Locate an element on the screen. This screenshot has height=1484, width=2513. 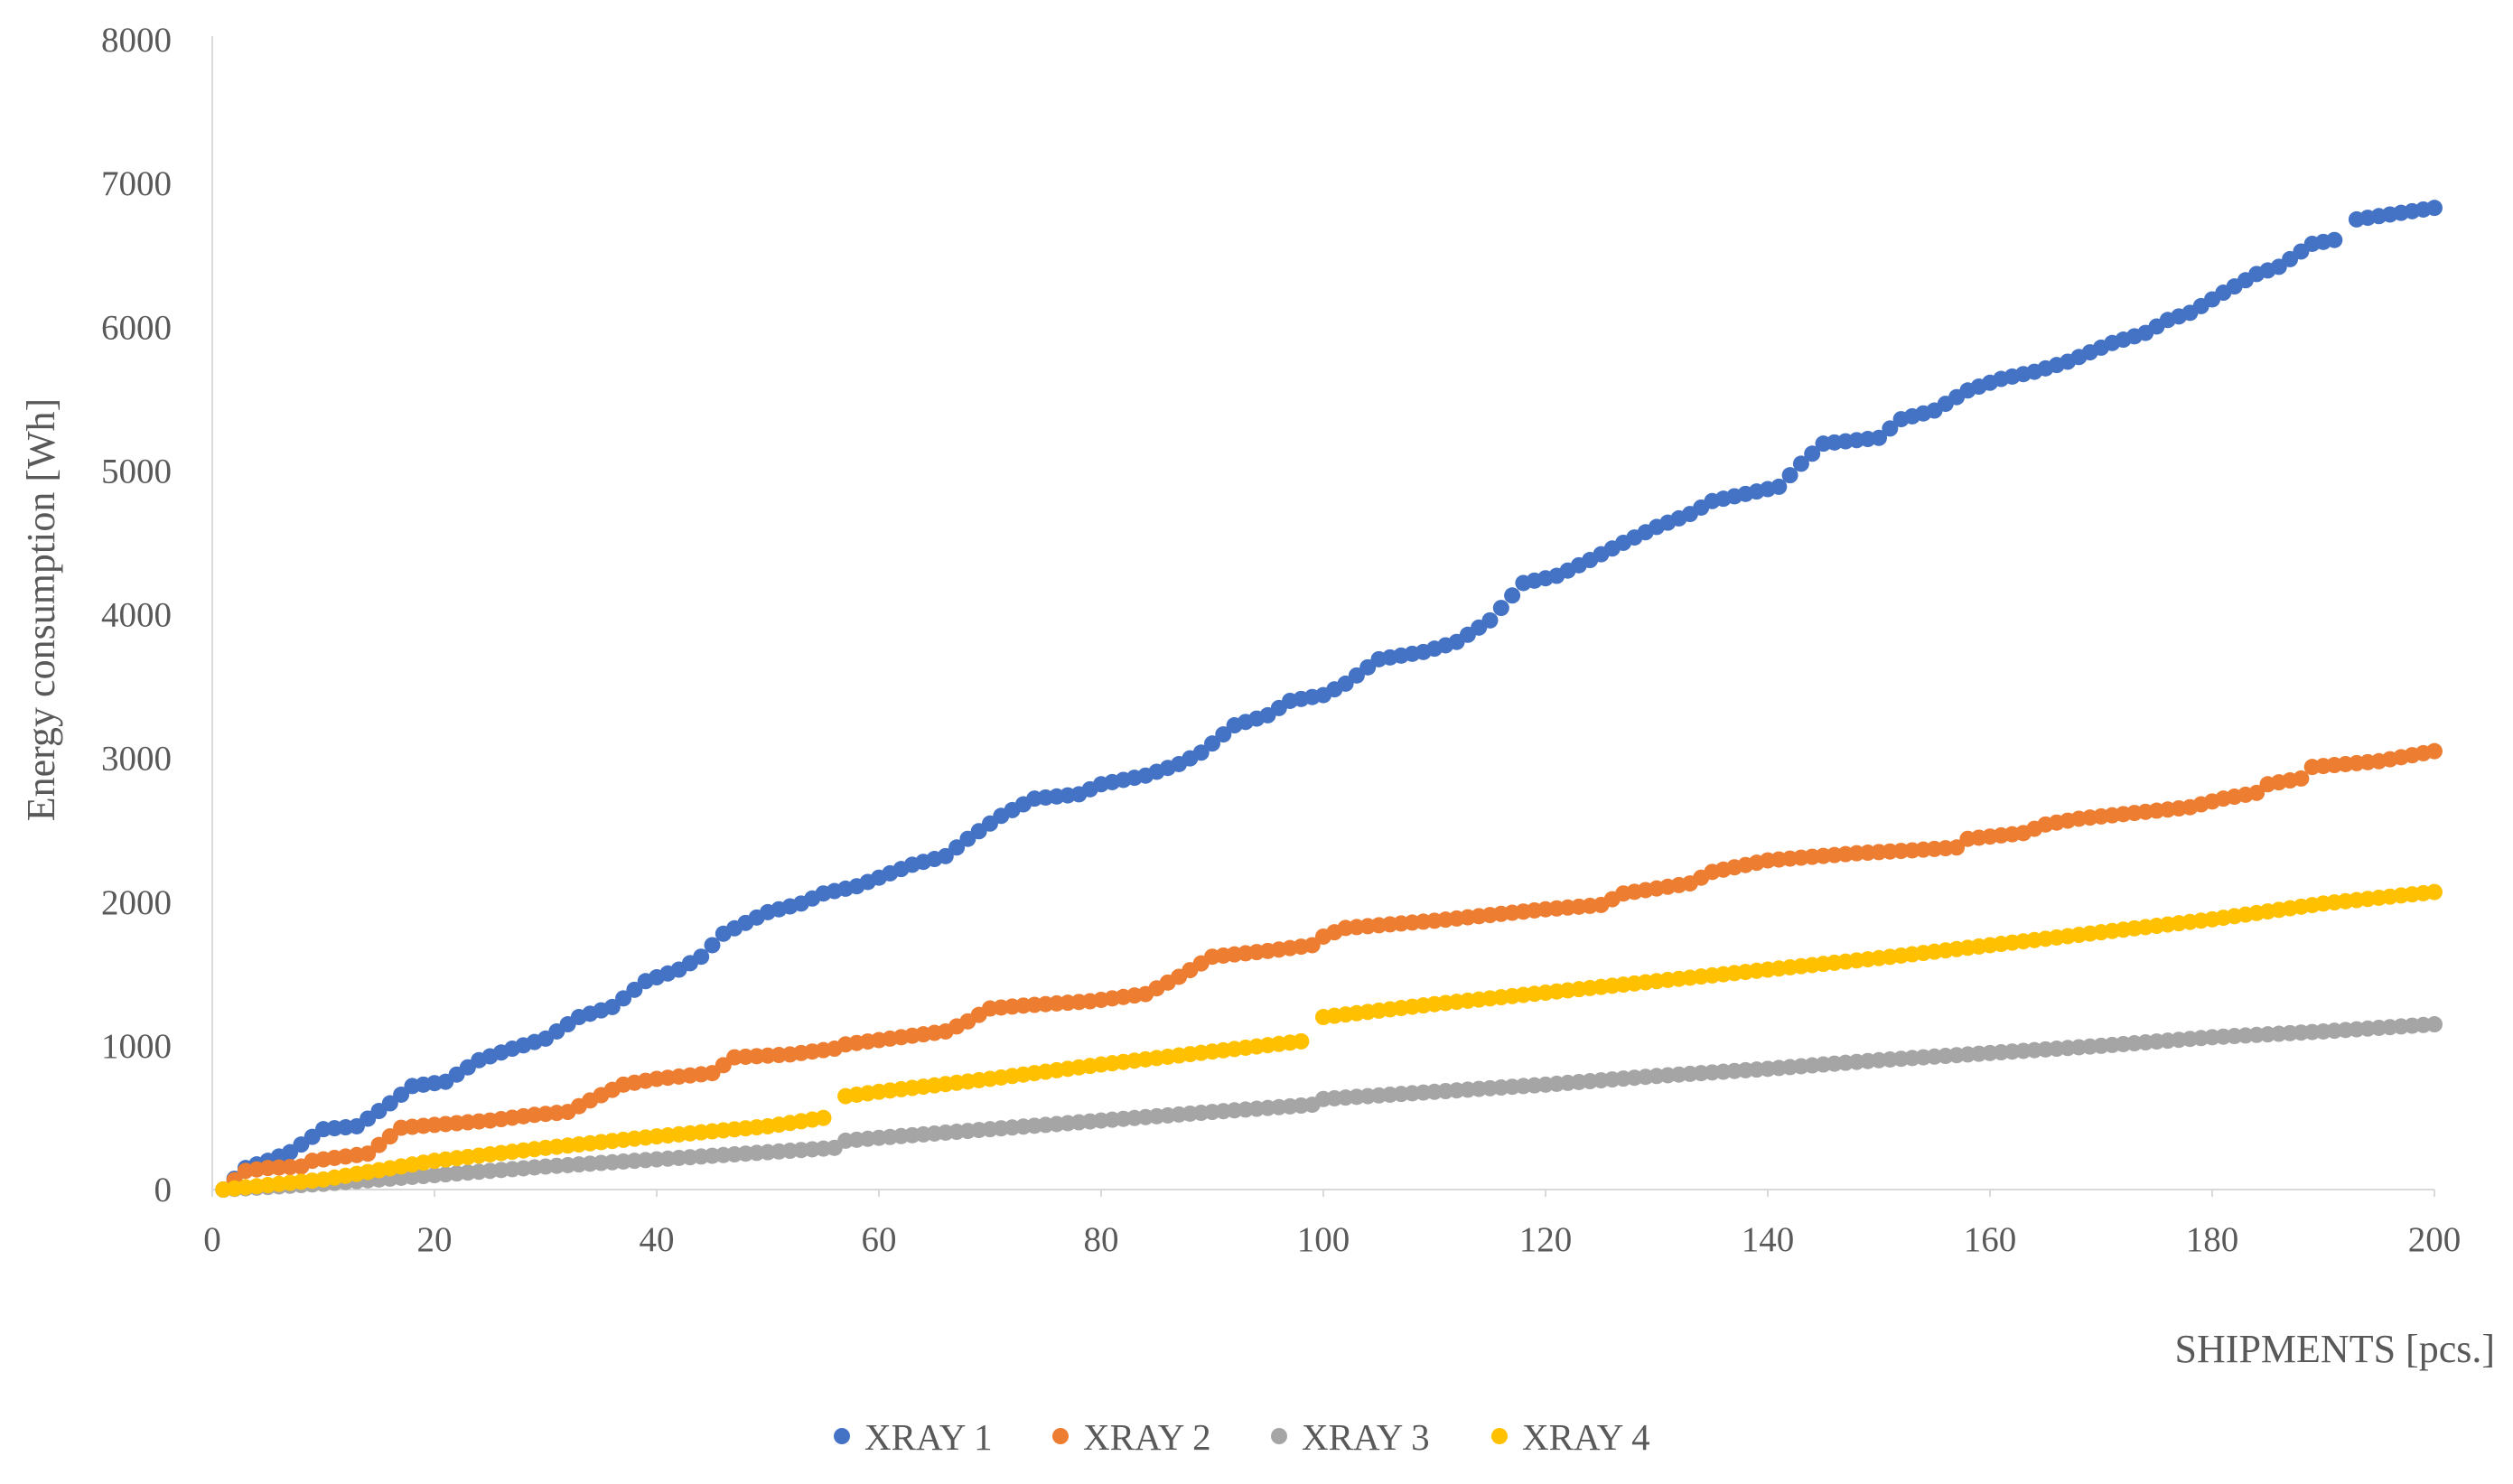
y-tick-label: 3000 is located at coordinates (136, 759).